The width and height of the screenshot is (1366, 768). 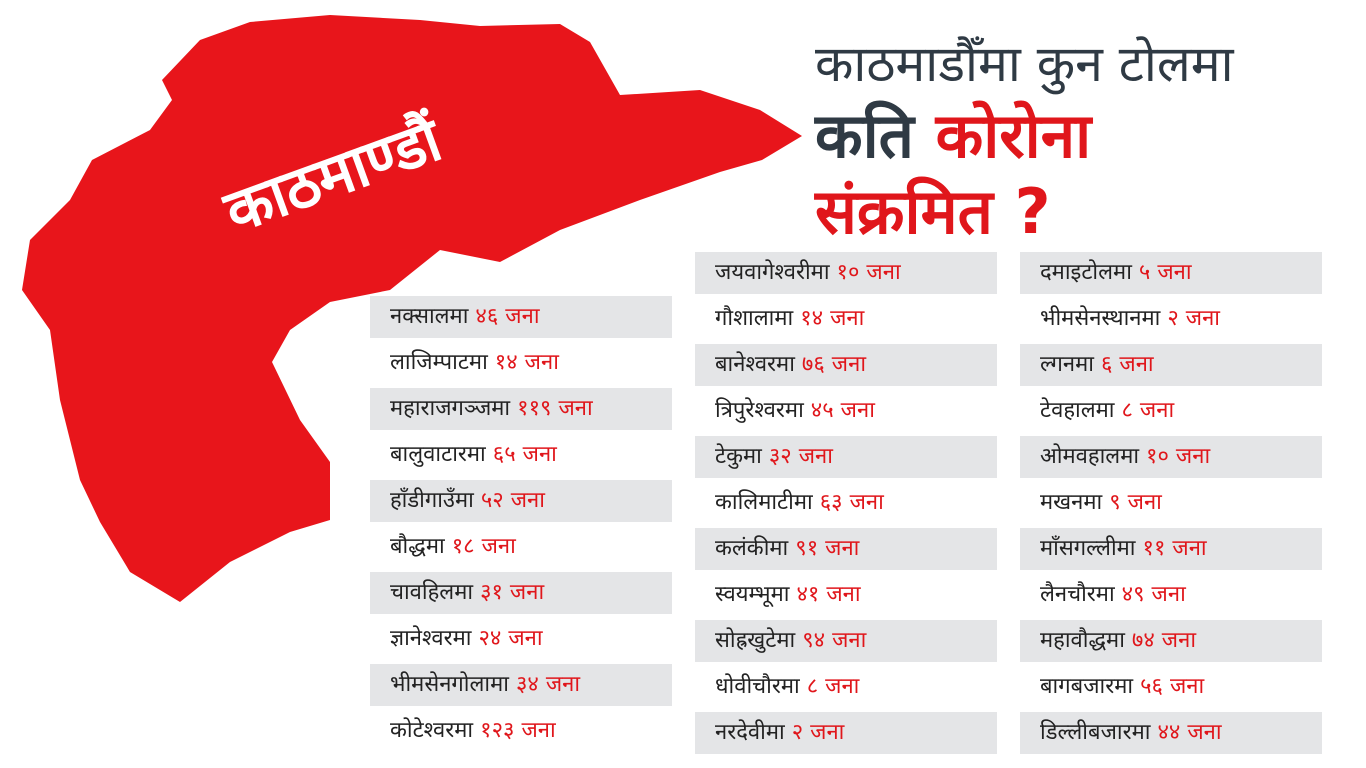 I want to click on list-row: लैनचौरमा ४९ जना, so click(x=1171, y=595).